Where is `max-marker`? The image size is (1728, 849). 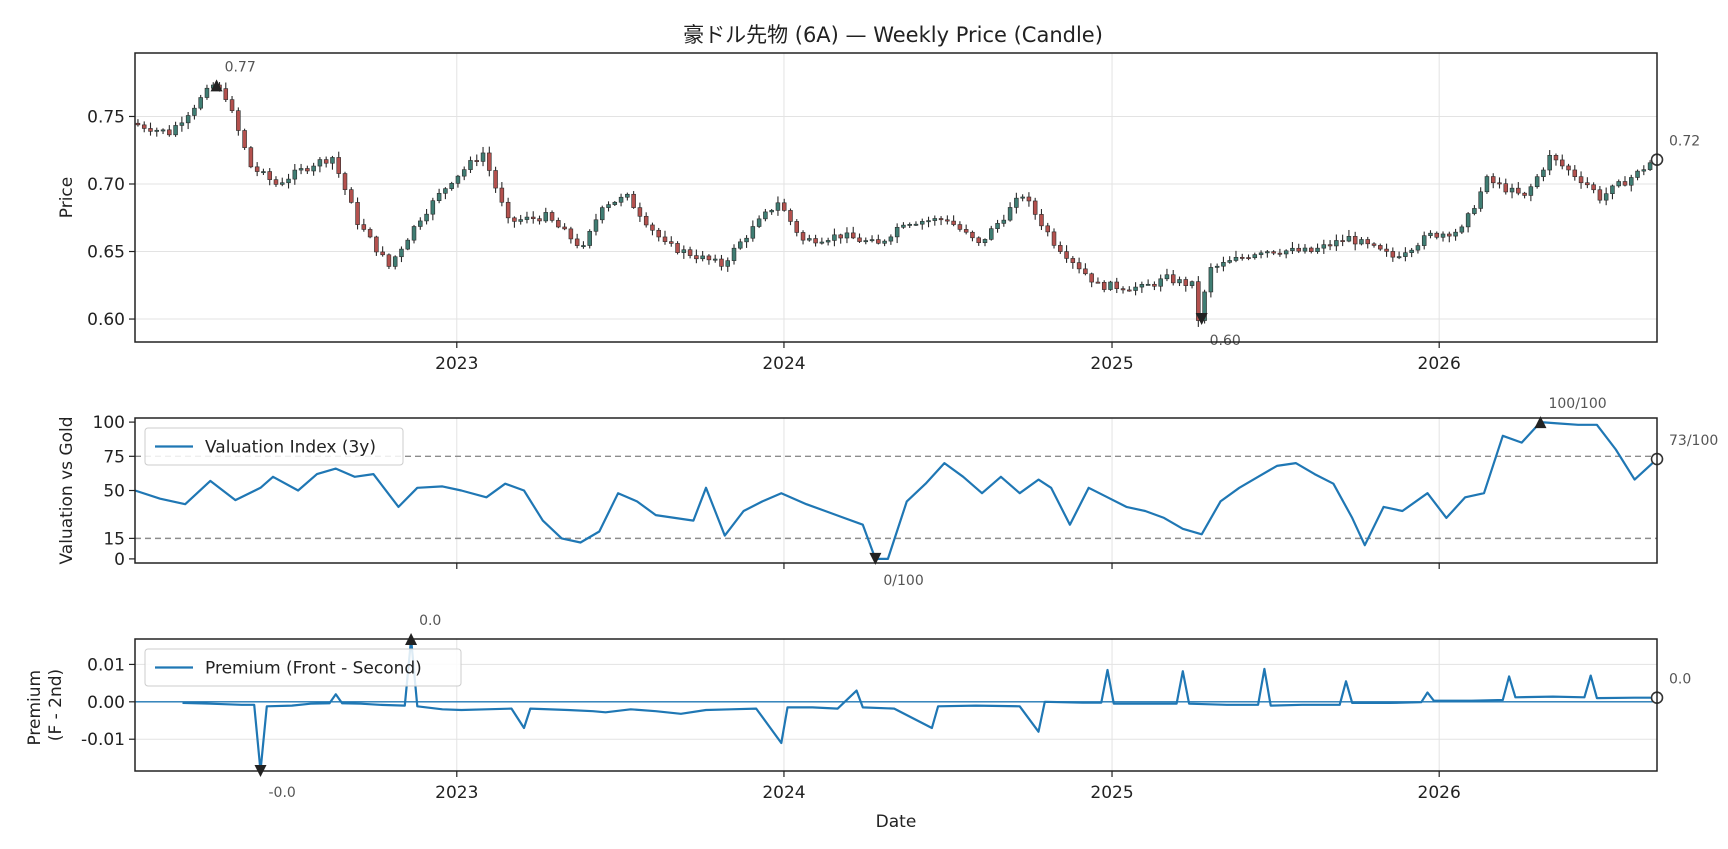 max-marker is located at coordinates (216, 85).